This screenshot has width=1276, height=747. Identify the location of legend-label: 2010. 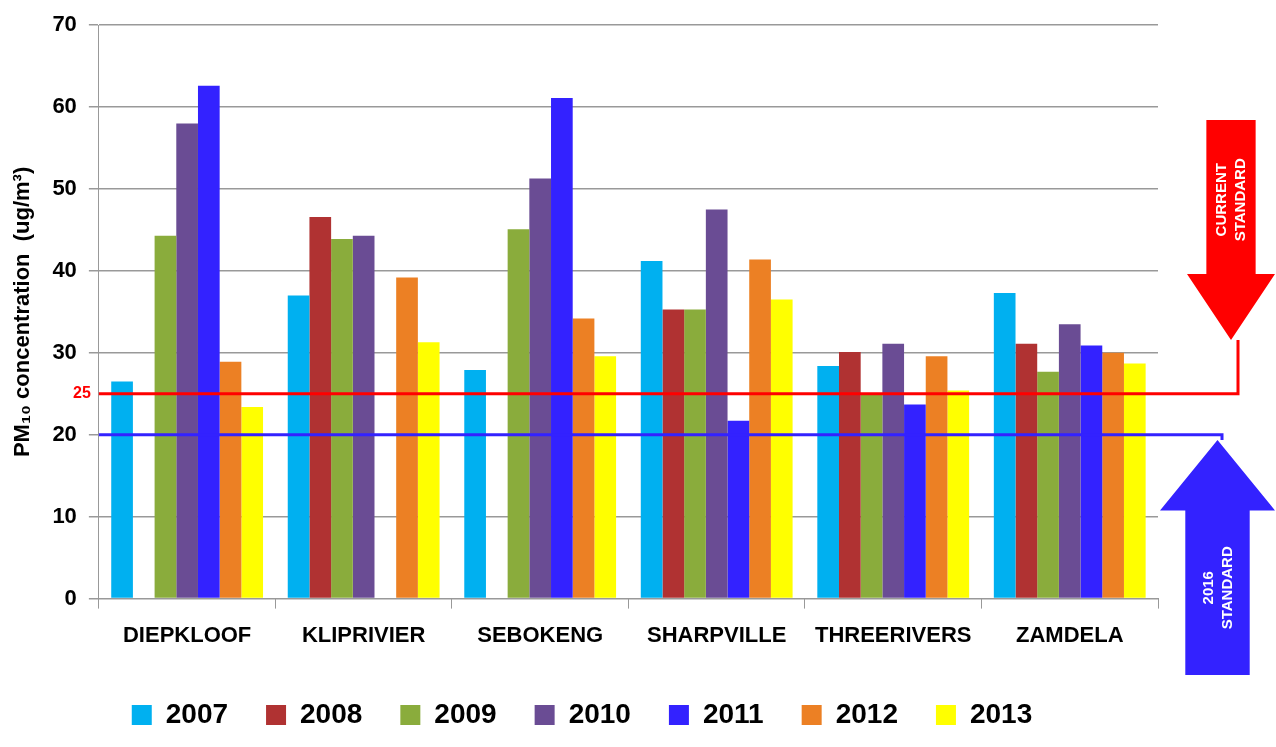
(599, 713).